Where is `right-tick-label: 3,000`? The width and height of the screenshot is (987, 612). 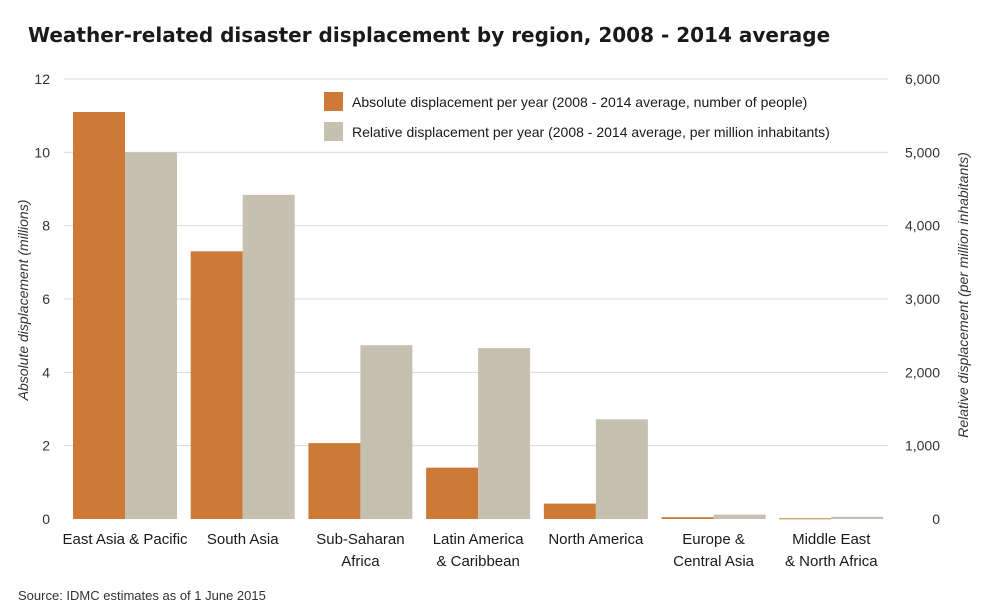 right-tick-label: 3,000 is located at coordinates (922, 299).